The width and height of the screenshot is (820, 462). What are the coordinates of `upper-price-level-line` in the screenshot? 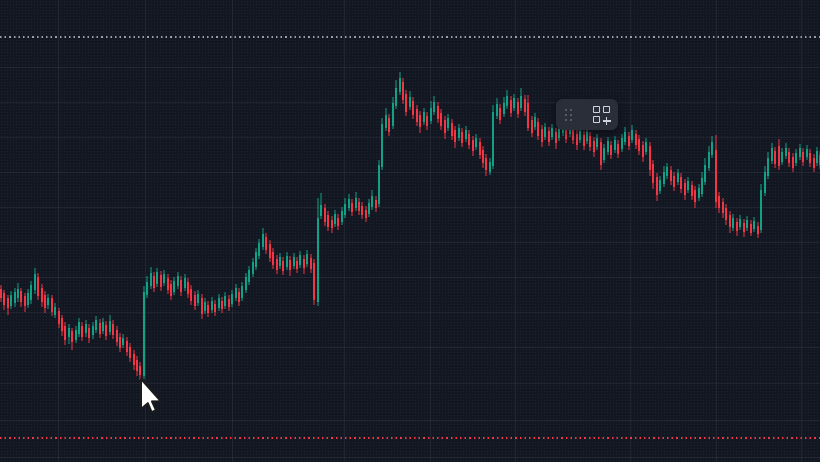 It's located at (410, 37).